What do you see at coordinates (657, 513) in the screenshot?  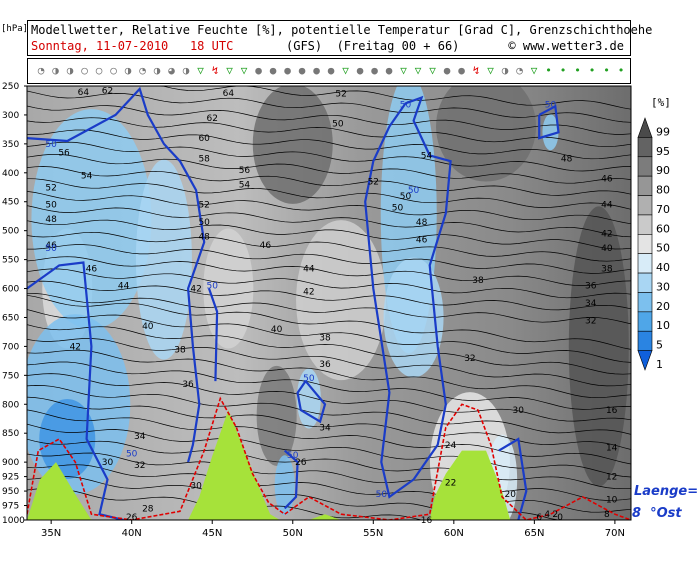 I see `longitude-value: 8 °Ost` at bounding box center [657, 513].